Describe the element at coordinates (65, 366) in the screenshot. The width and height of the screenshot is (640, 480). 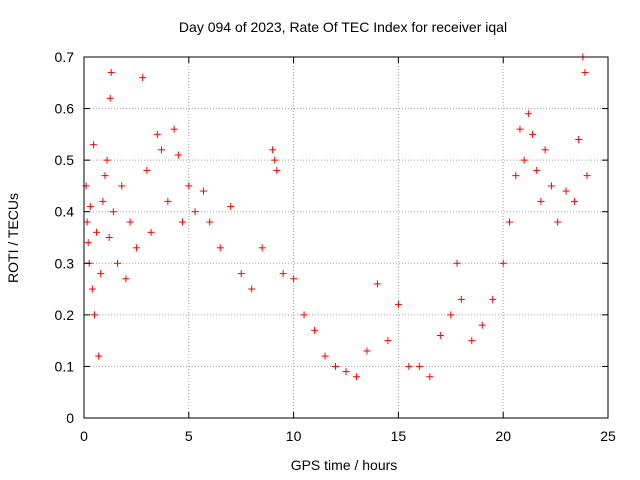
I see `y-tick-label: 0.1` at that location.